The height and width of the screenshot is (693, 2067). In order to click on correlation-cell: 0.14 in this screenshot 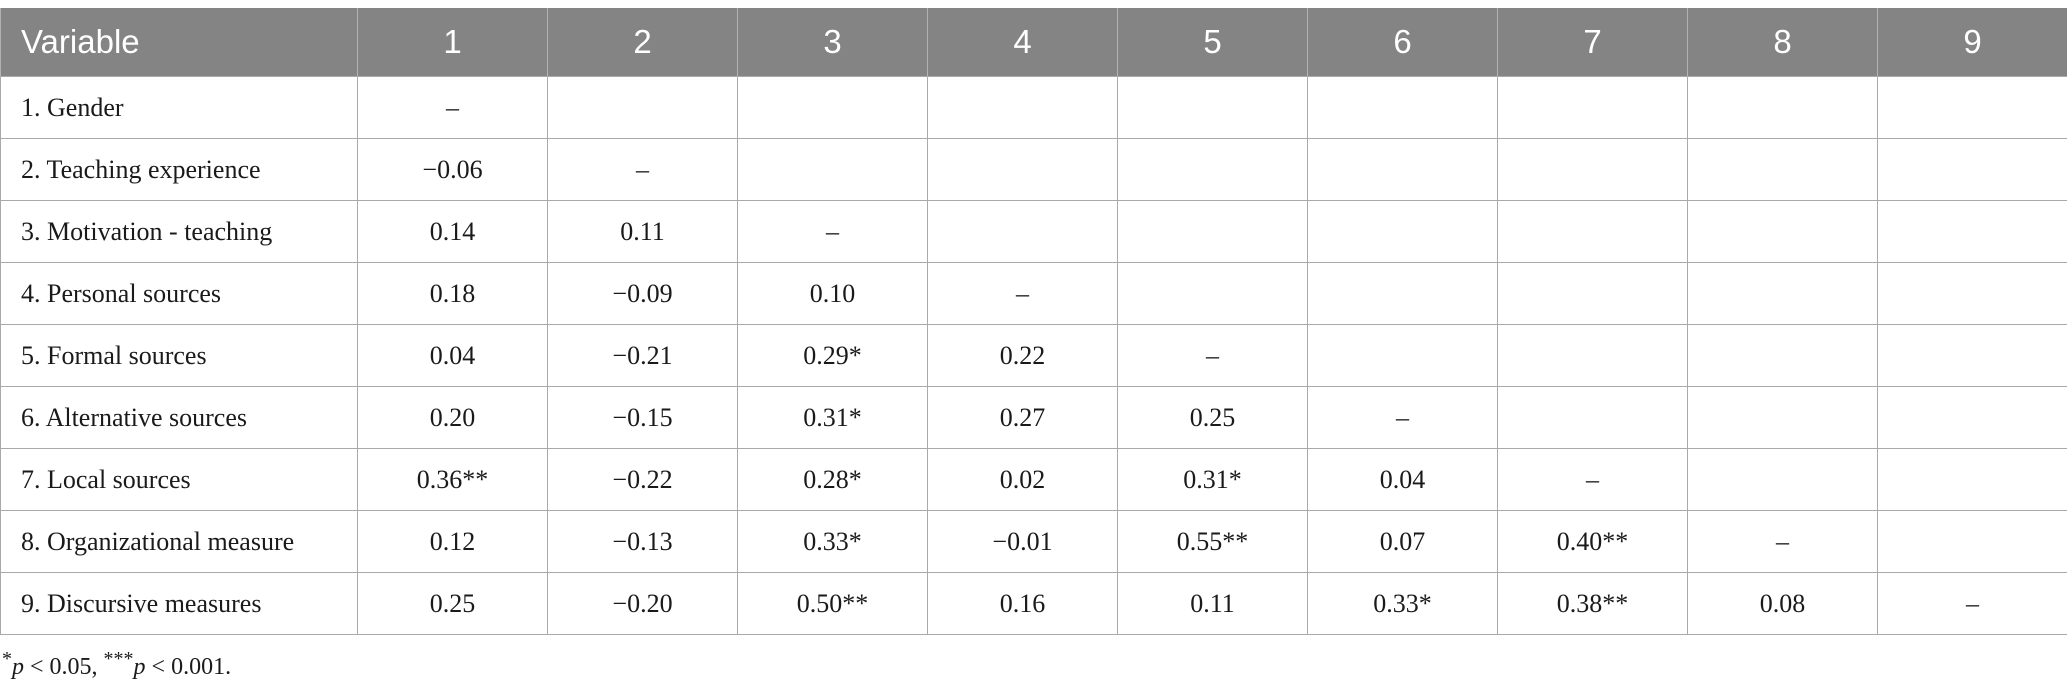, I will do `click(452, 231)`.